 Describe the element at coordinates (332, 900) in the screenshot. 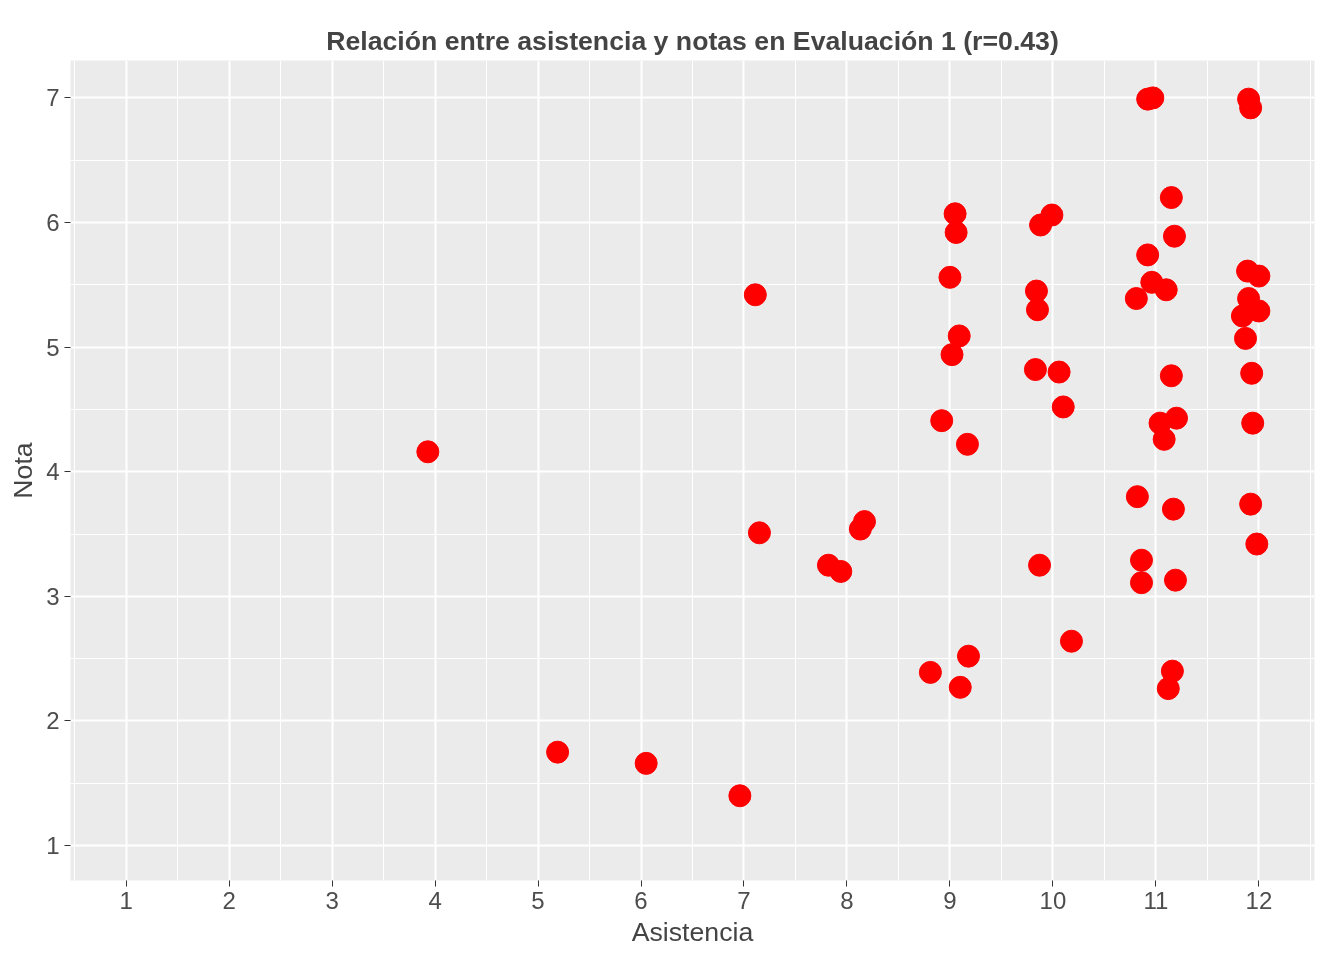

I see `x-tick-label: 3` at that location.